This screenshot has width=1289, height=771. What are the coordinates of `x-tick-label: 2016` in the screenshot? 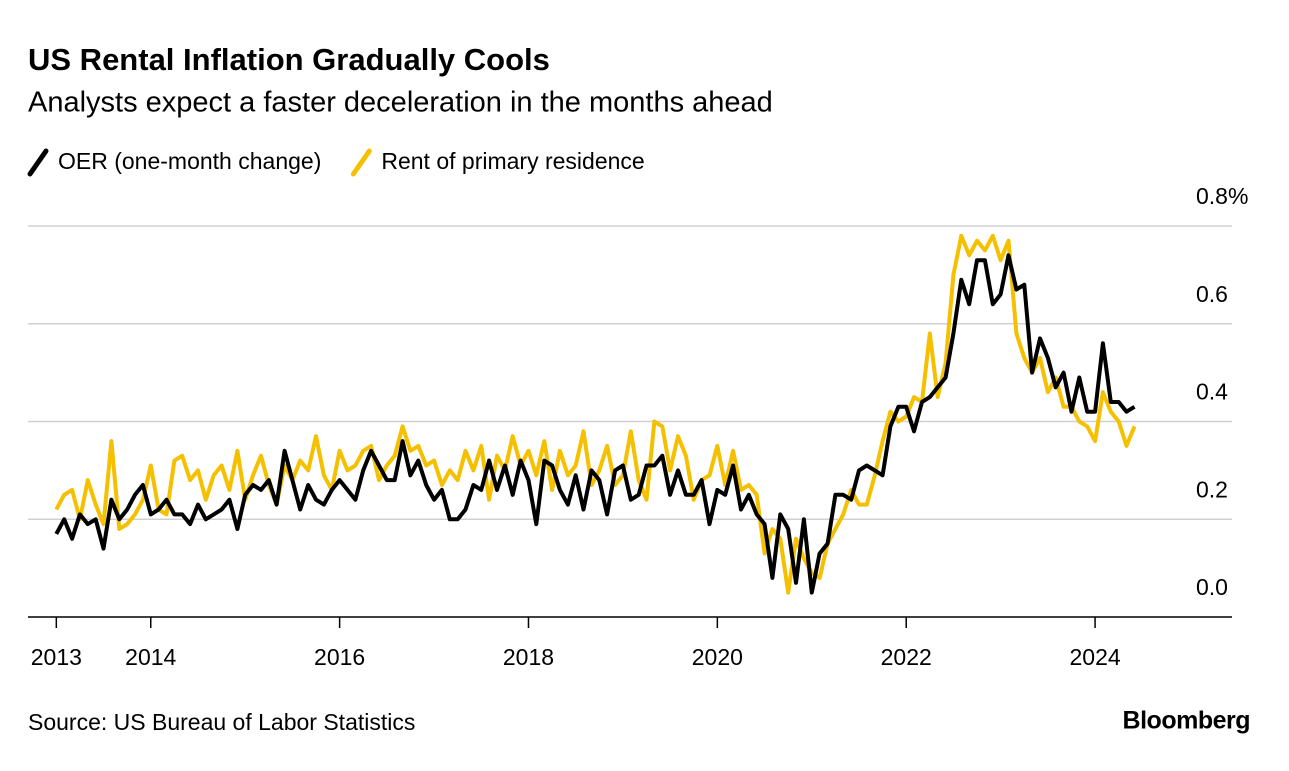 It's located at (339, 657).